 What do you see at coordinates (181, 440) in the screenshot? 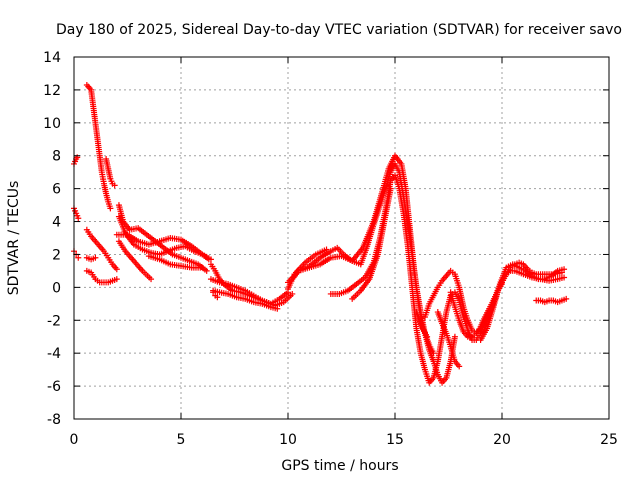
I see `x-tick-label: 5` at bounding box center [181, 440].